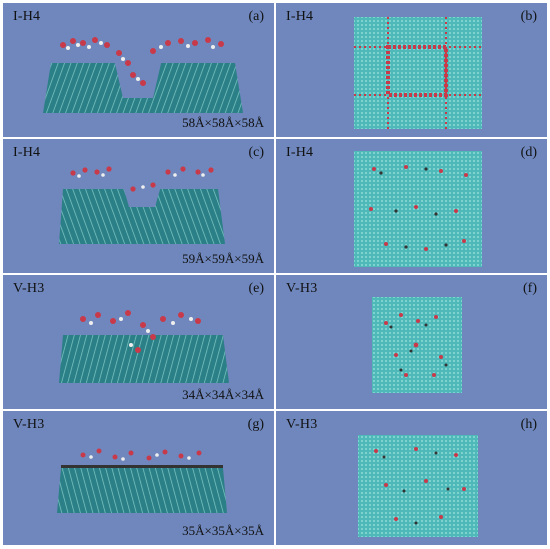 Image resolution: width=550 pixels, height=549 pixels. Describe the element at coordinates (530, 288) in the screenshot. I see `panel-tag: (f)` at that location.